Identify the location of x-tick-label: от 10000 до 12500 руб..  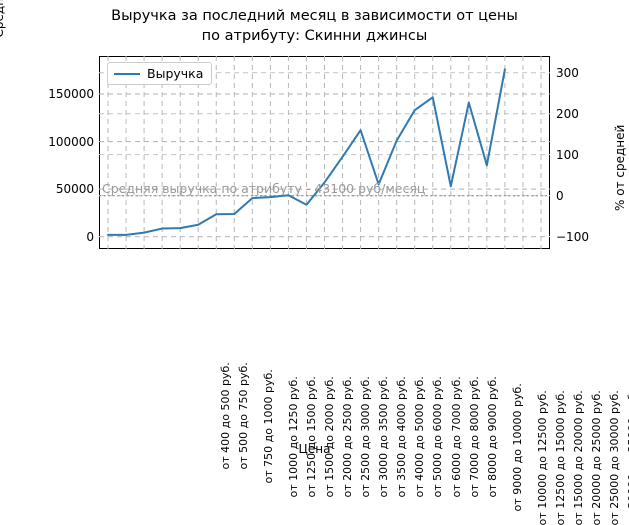
(542, 457).